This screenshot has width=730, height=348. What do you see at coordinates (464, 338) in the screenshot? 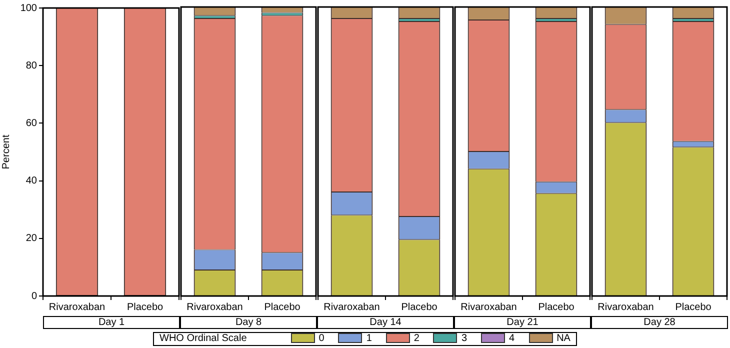
I see `legend-label: 3` at bounding box center [464, 338].